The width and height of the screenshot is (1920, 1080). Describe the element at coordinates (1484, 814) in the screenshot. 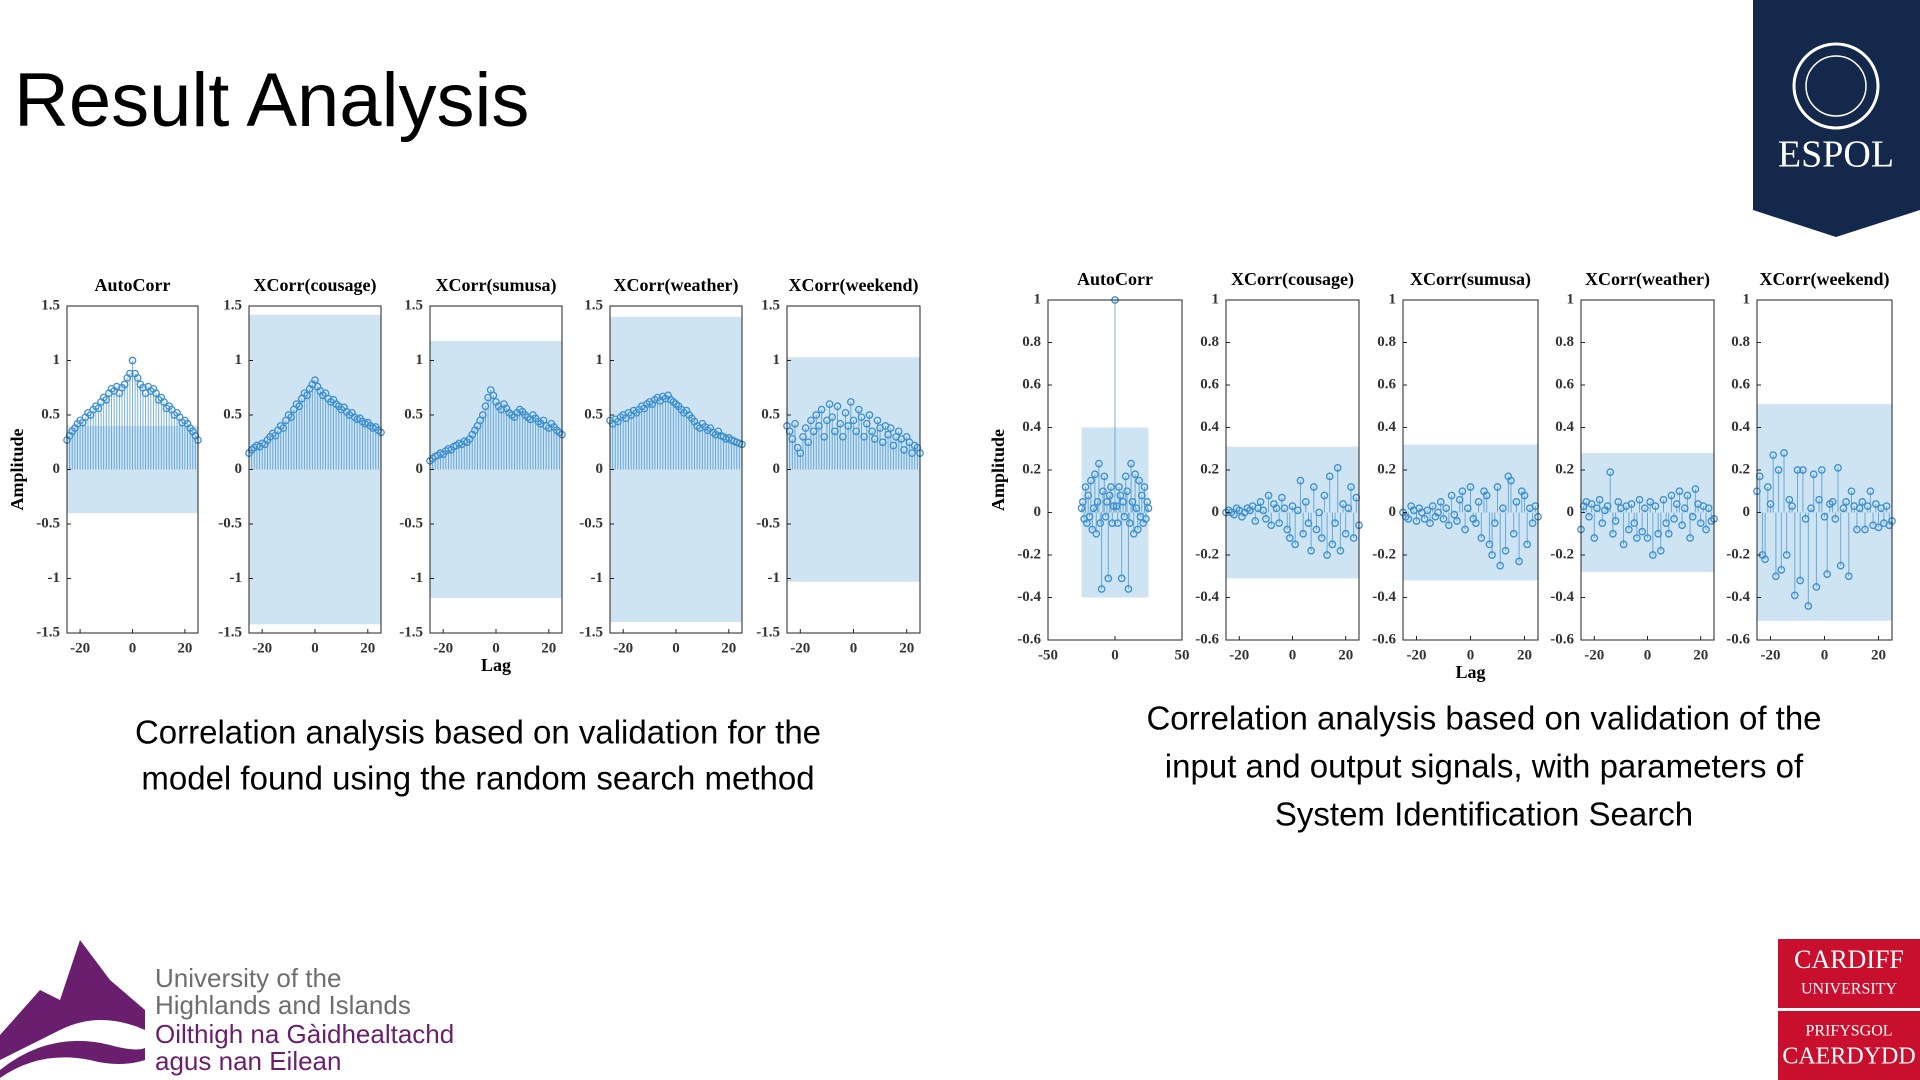

I see `caption: System Identification Search` at that location.